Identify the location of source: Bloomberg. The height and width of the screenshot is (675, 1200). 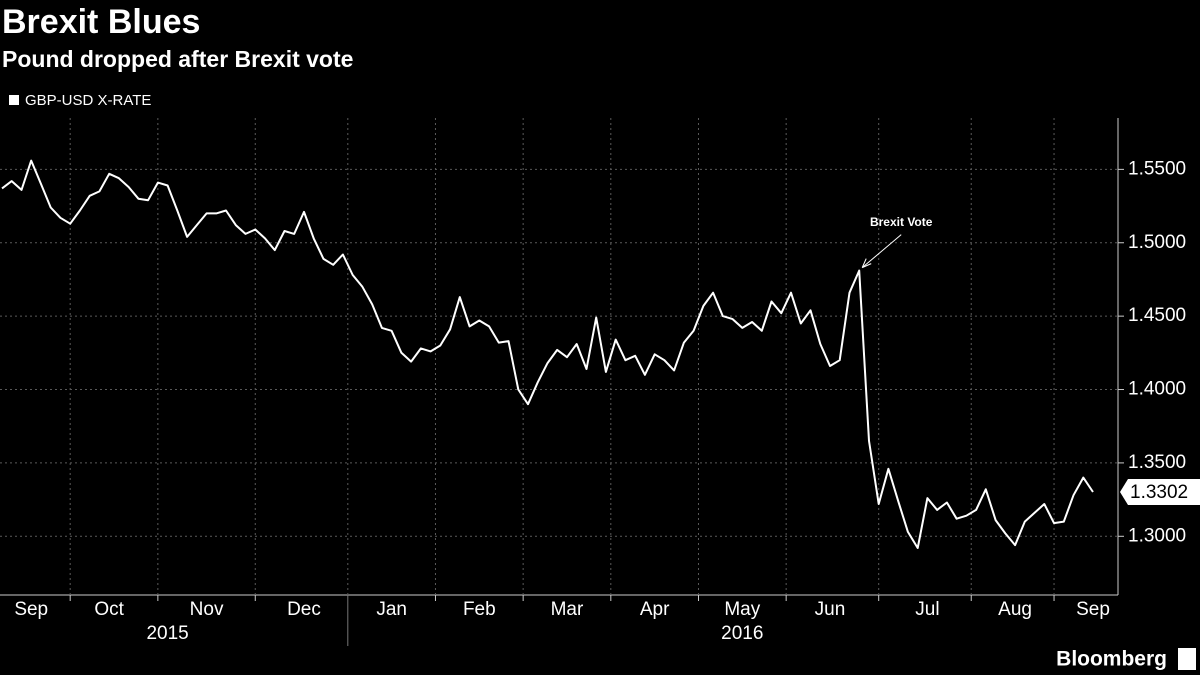
(1111, 659).